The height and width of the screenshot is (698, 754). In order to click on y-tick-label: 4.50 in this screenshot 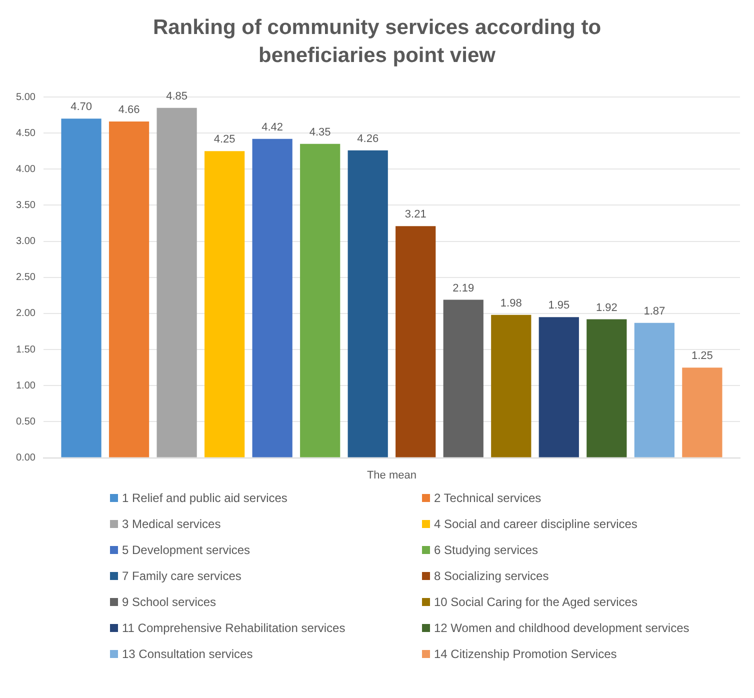, I will do `click(26, 133)`.